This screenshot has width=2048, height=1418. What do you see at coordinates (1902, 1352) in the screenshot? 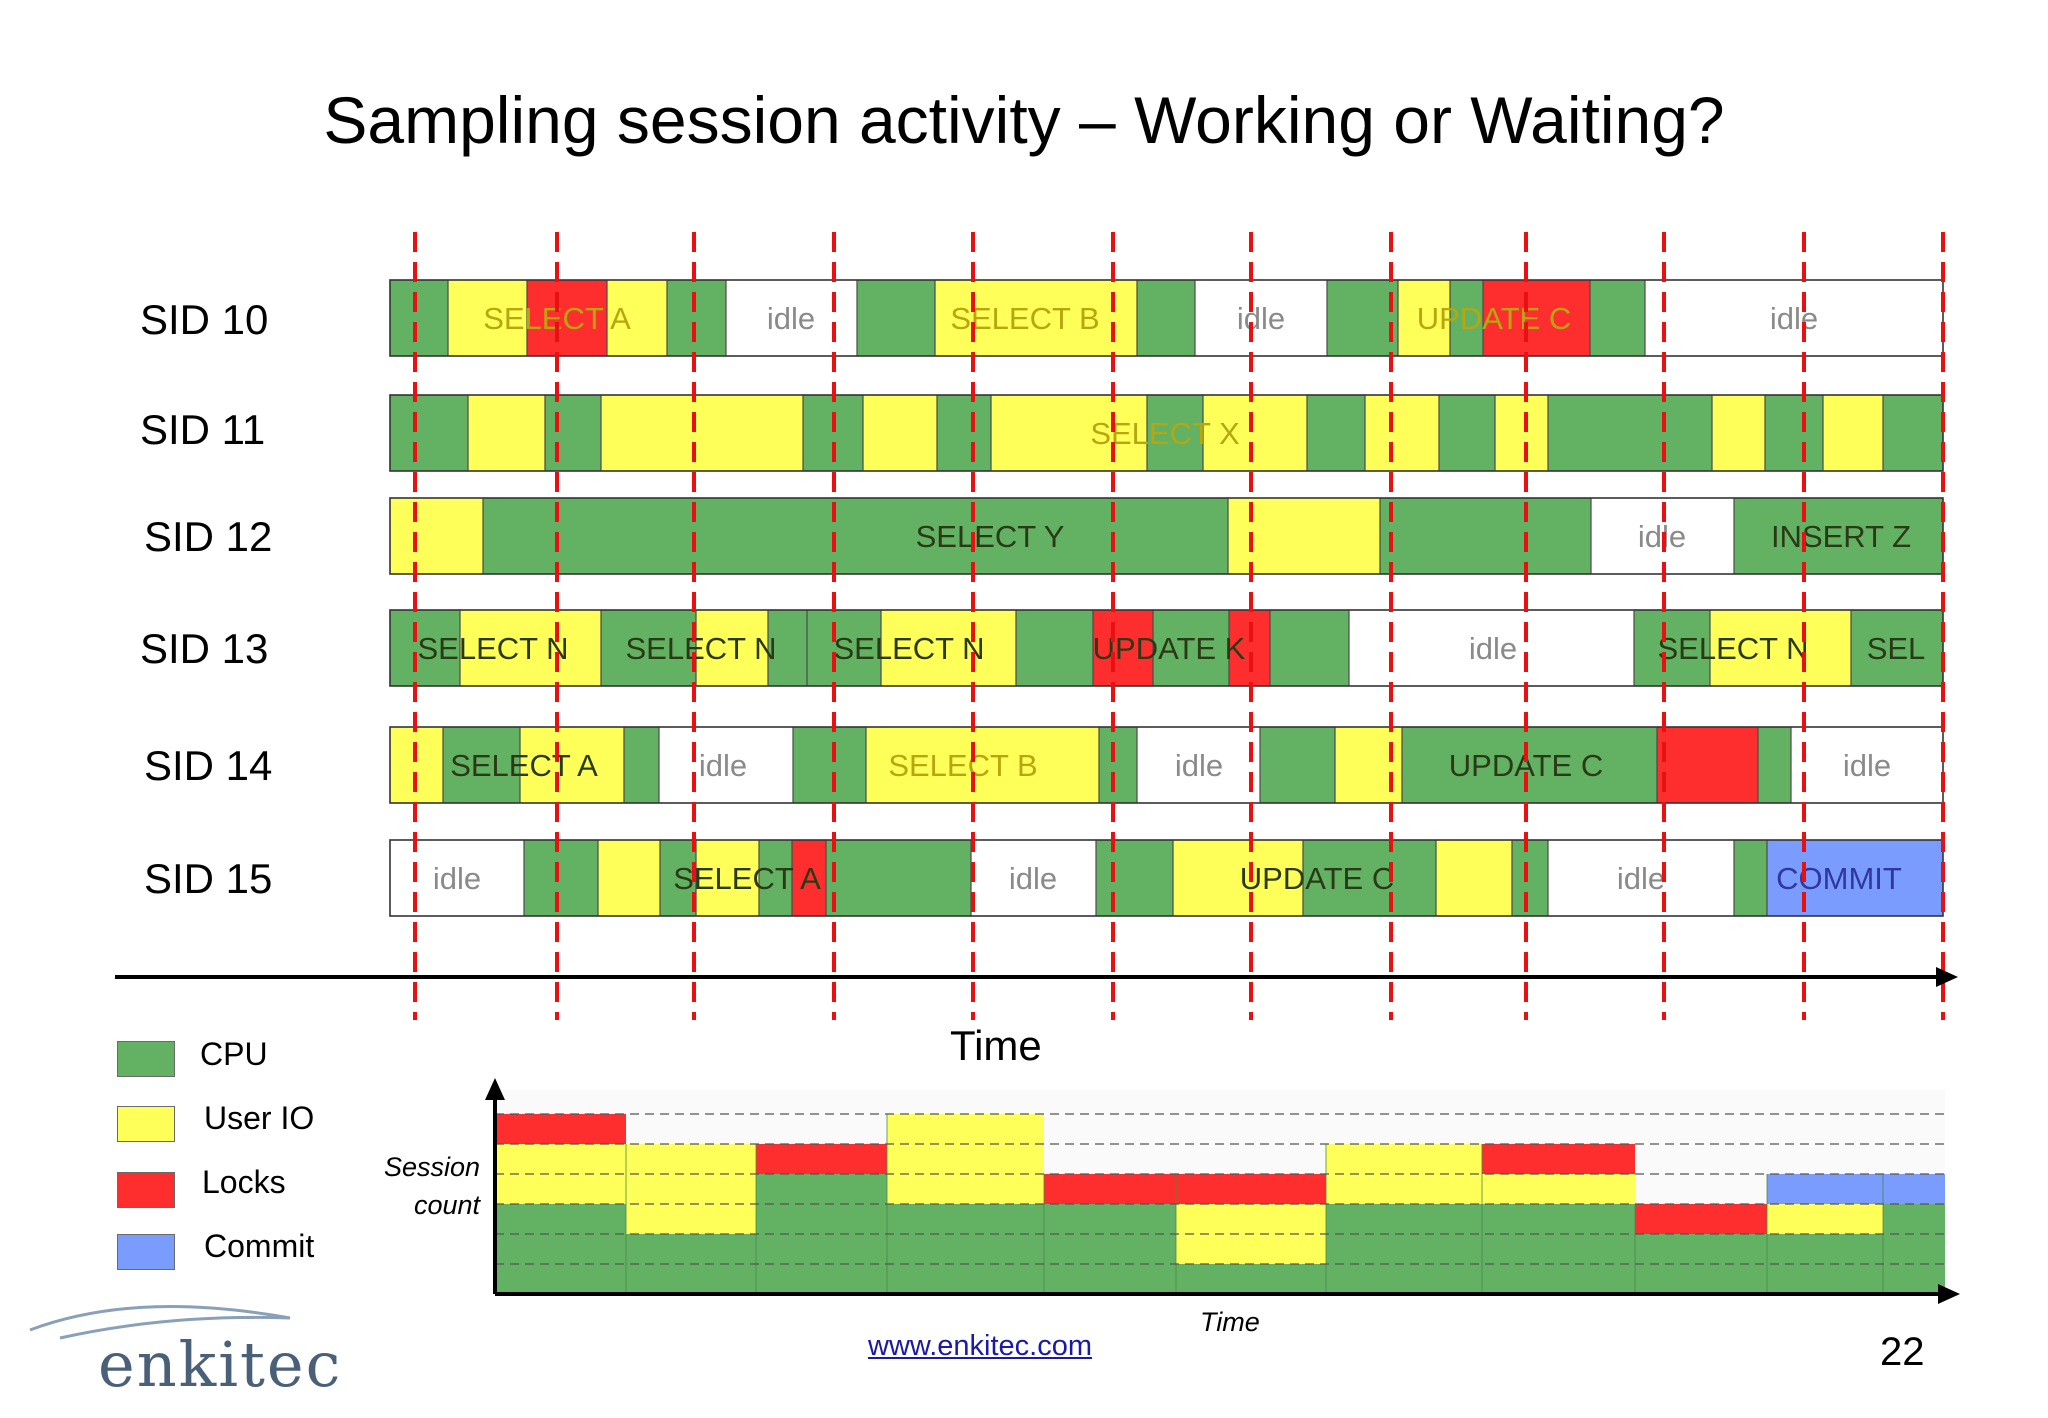
I see `page-number: 22` at bounding box center [1902, 1352].